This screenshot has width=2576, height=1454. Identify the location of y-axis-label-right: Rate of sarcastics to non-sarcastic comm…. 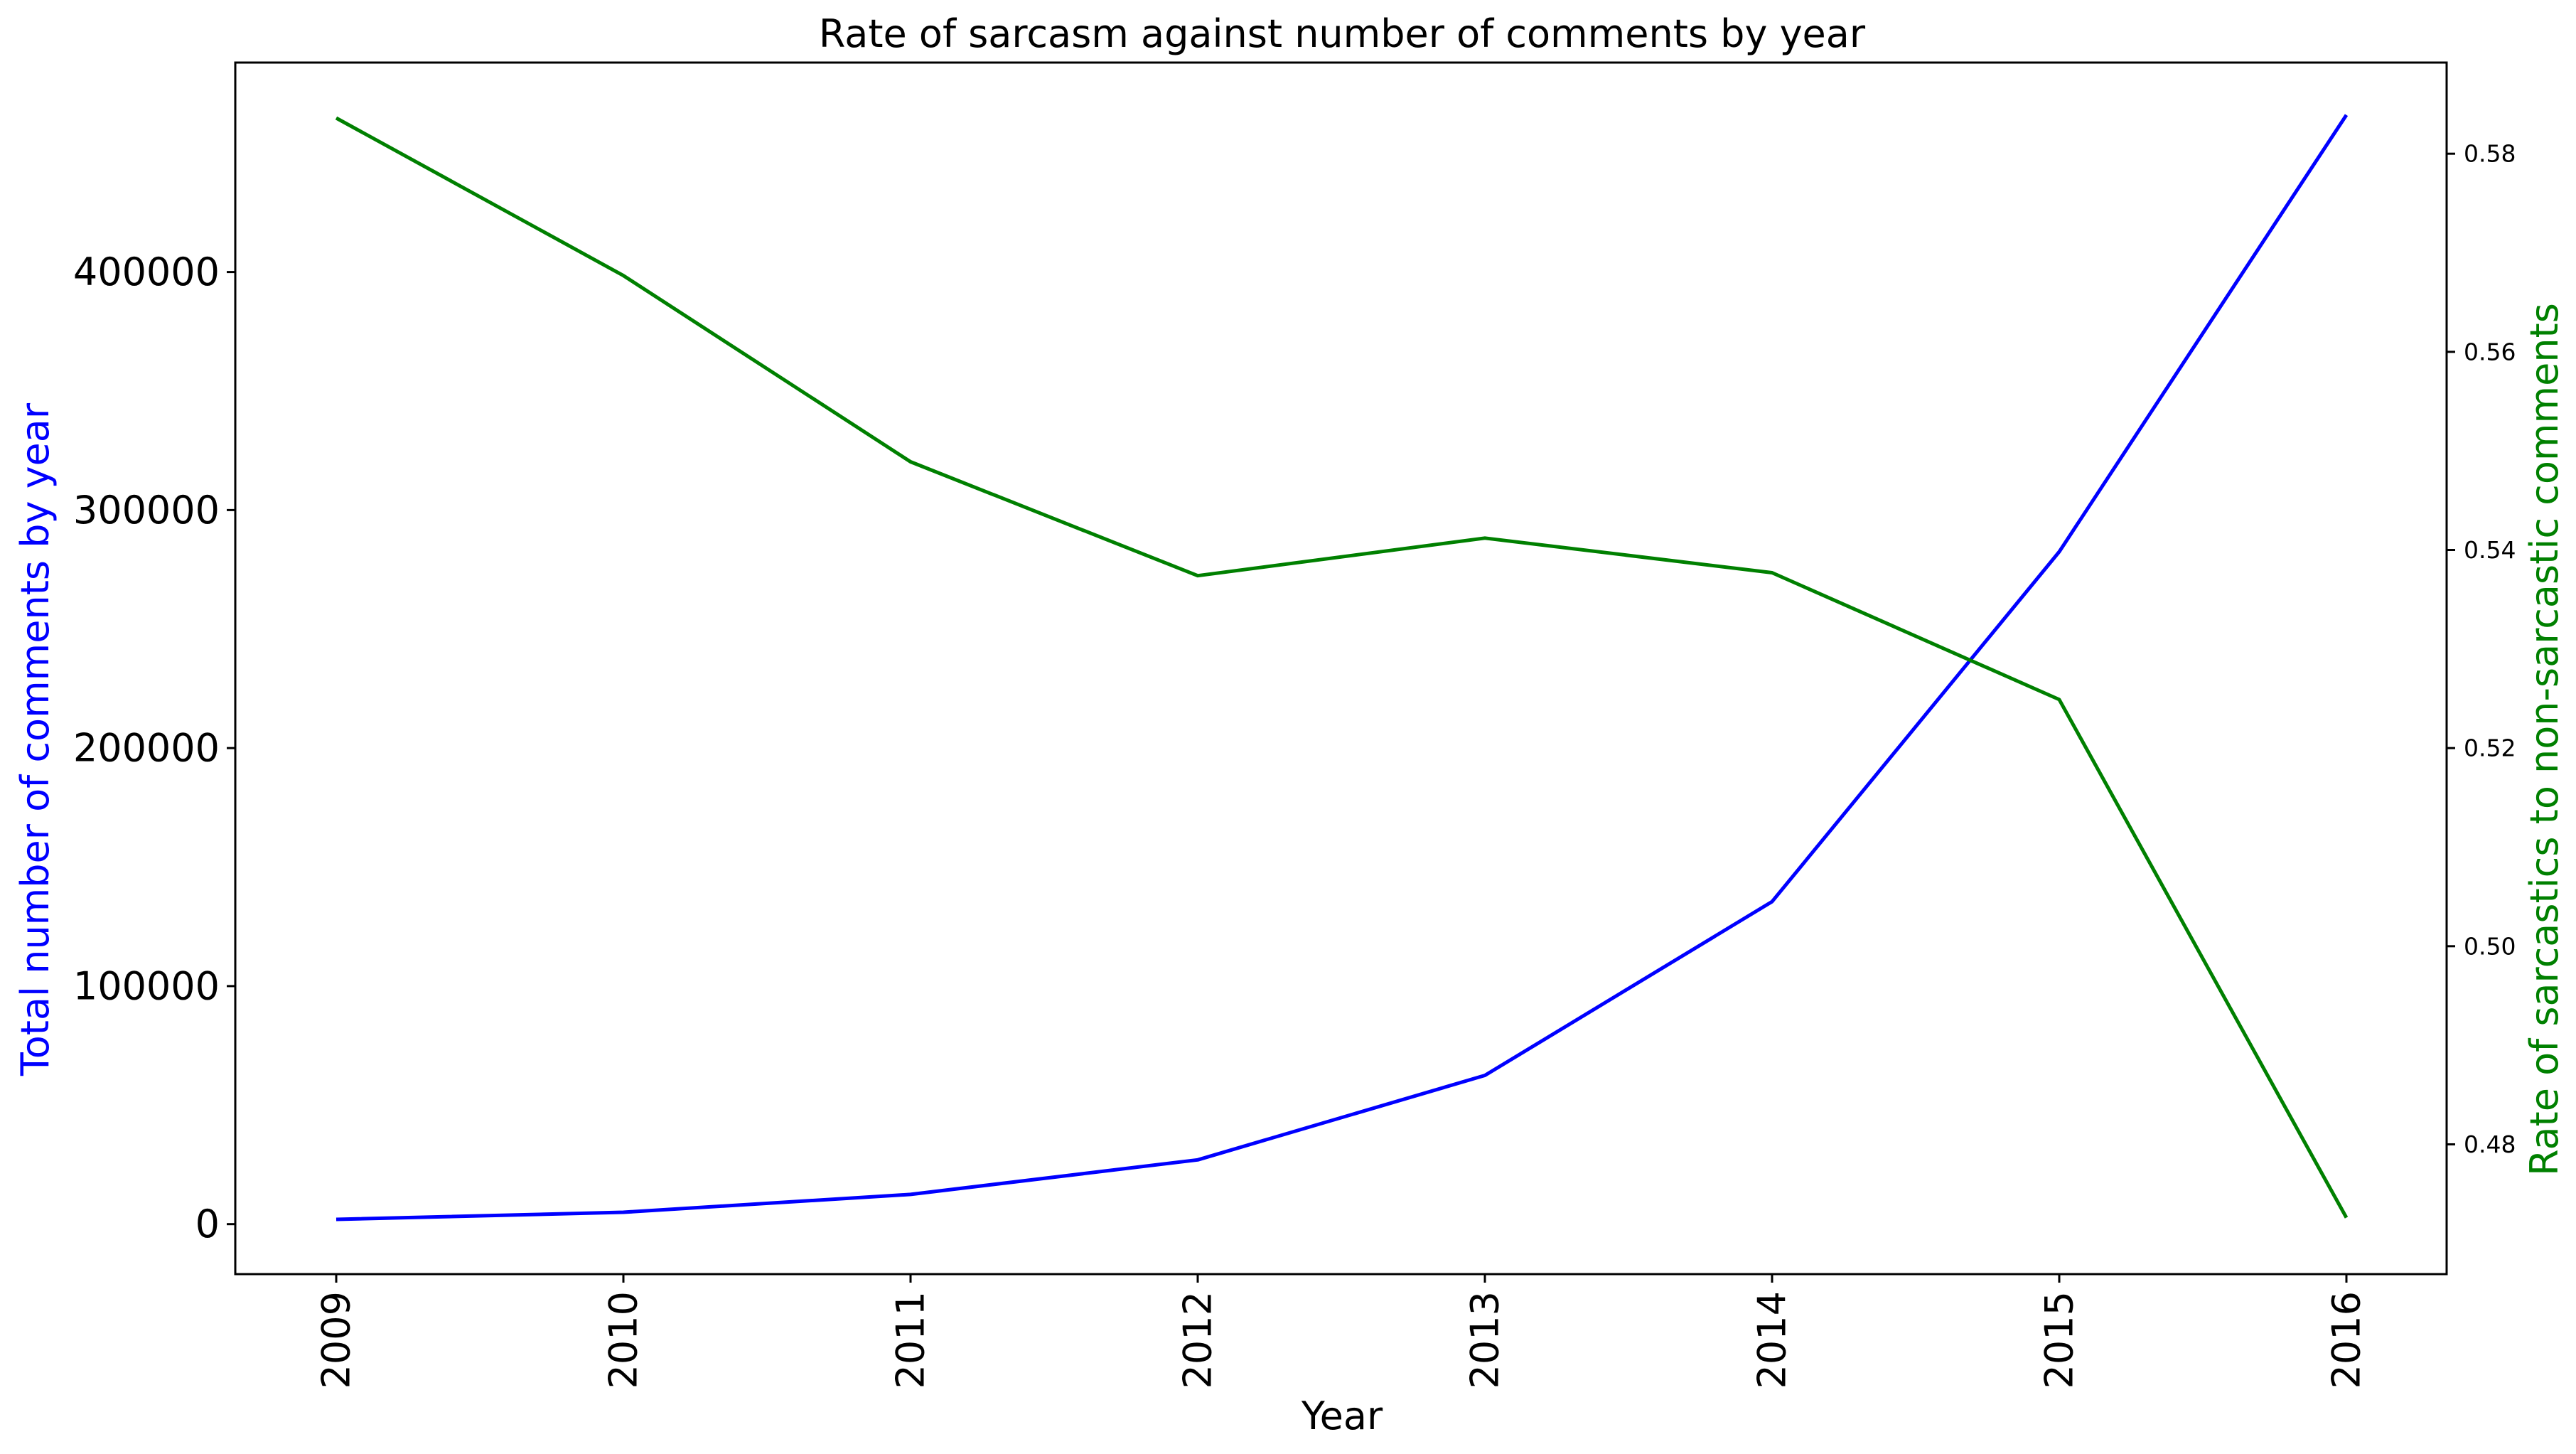
(2544, 740).